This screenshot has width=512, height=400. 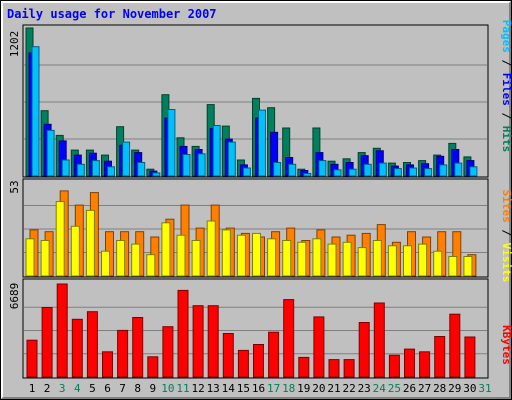 What do you see at coordinates (167, 388) in the screenshot?
I see `x-tick-label-day-10: 10` at bounding box center [167, 388].